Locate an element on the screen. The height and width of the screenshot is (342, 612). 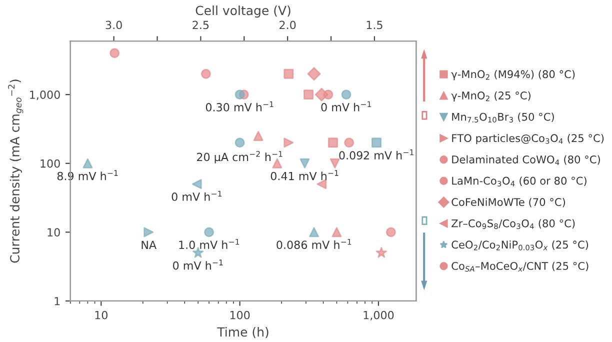
y-tick-label: 1 is located at coordinates (57, 301).